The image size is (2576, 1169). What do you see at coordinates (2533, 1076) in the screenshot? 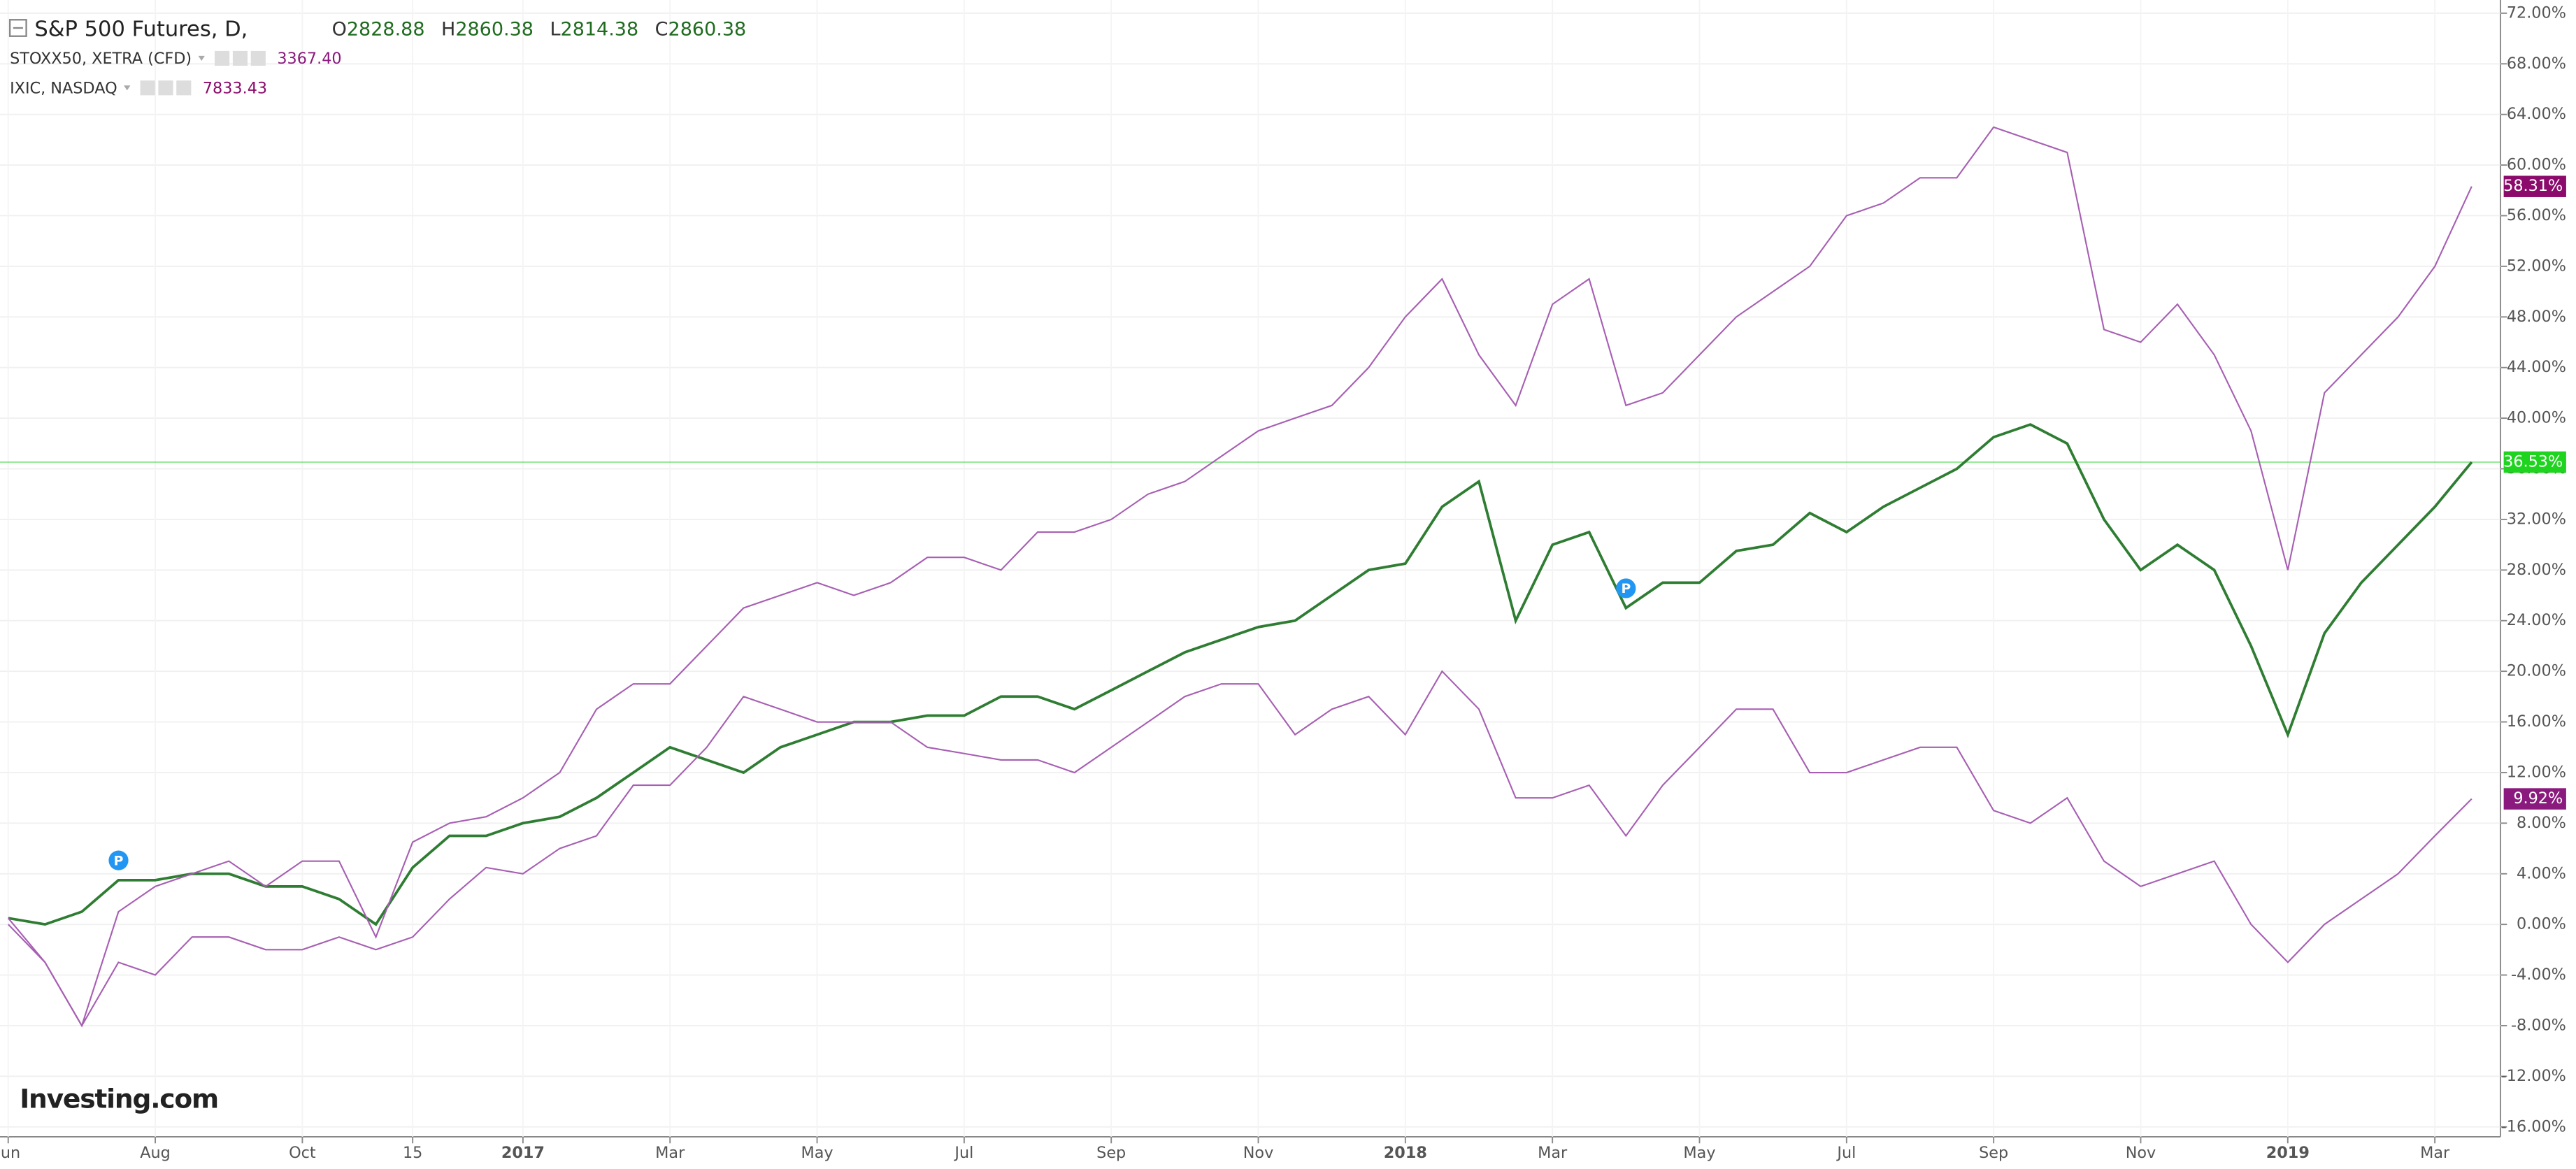
I see `y-tick-label: -12.00%` at bounding box center [2533, 1076].